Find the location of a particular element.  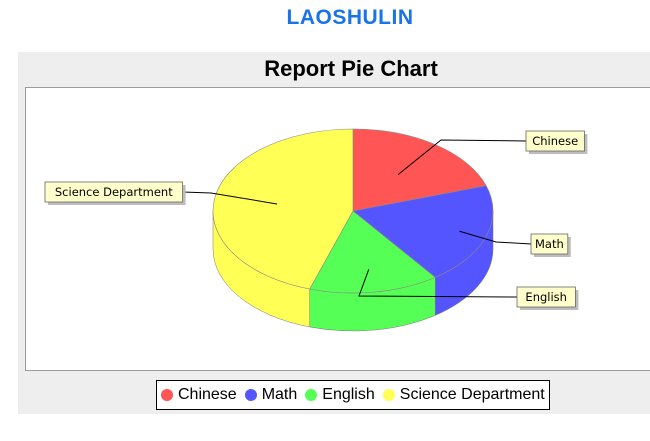

pie-slice-math is located at coordinates (423, 231).